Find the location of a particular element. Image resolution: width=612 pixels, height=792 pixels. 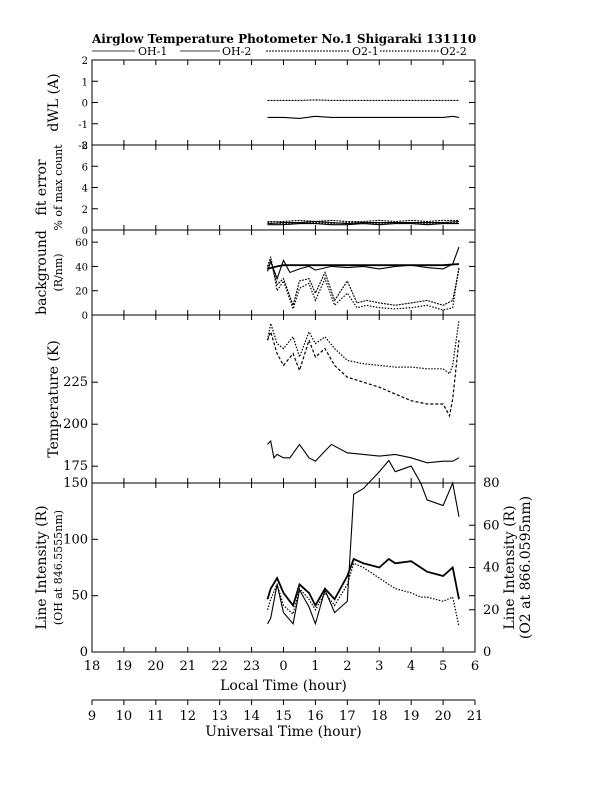

y-tick-label: 150 is located at coordinates (75, 483).